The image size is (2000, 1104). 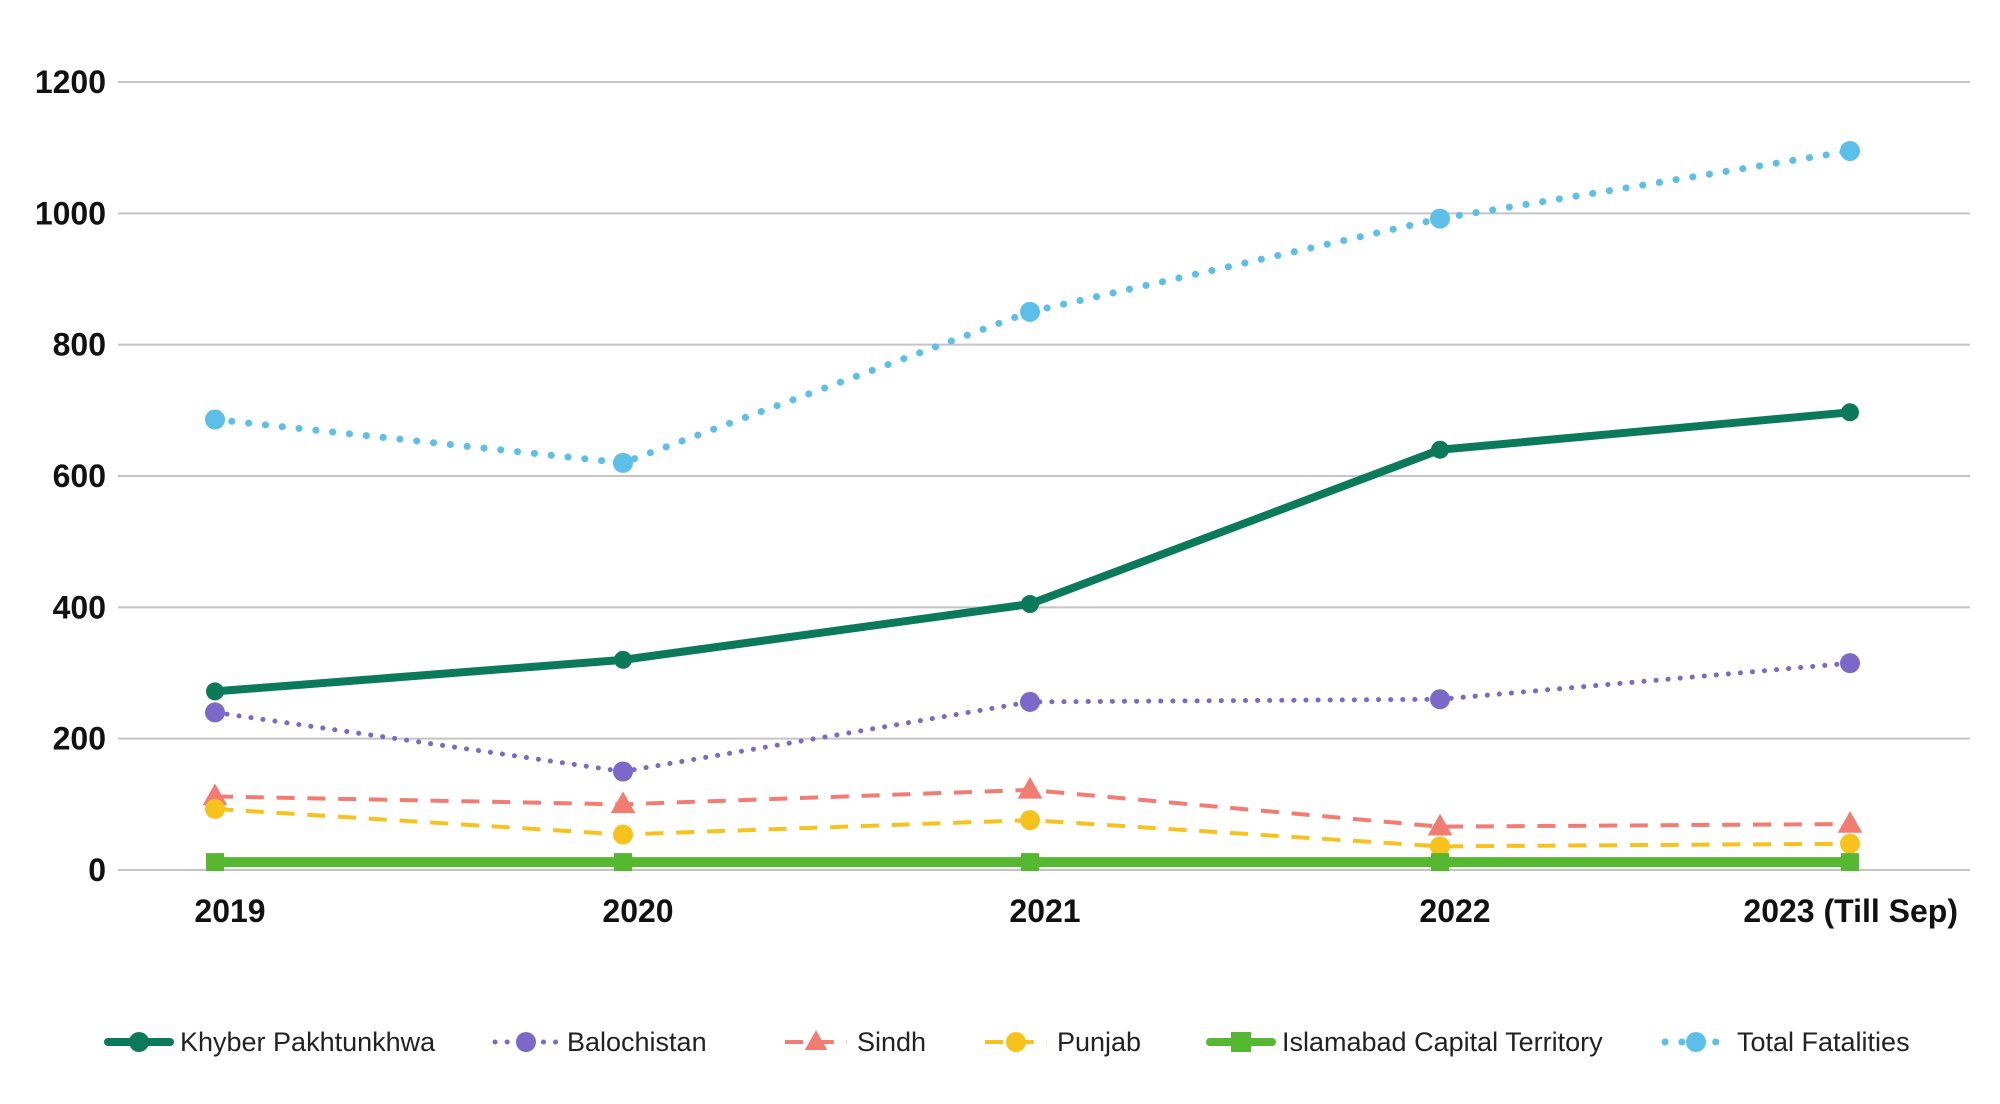 I want to click on series-line, so click(x=1032, y=717).